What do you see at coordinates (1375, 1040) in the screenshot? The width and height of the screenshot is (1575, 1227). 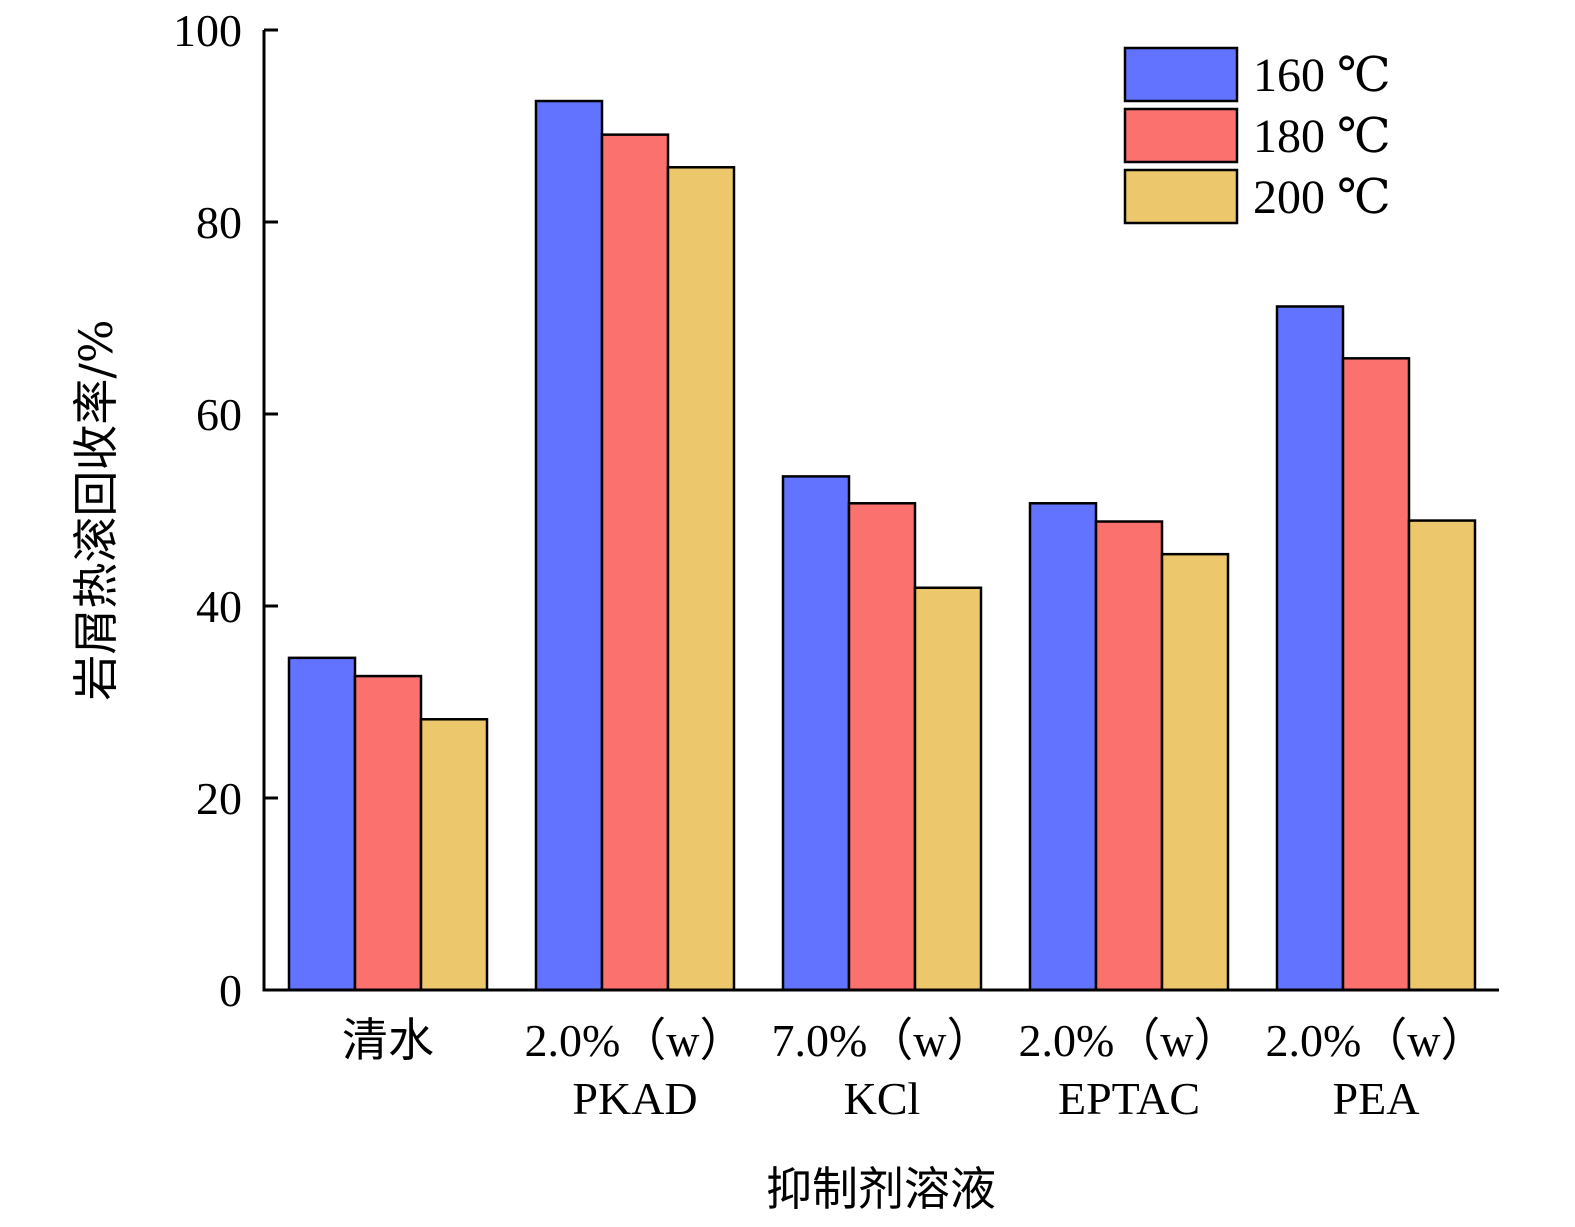 I see `x-category-label-5-line-1: 2.0%（w）` at bounding box center [1375, 1040].